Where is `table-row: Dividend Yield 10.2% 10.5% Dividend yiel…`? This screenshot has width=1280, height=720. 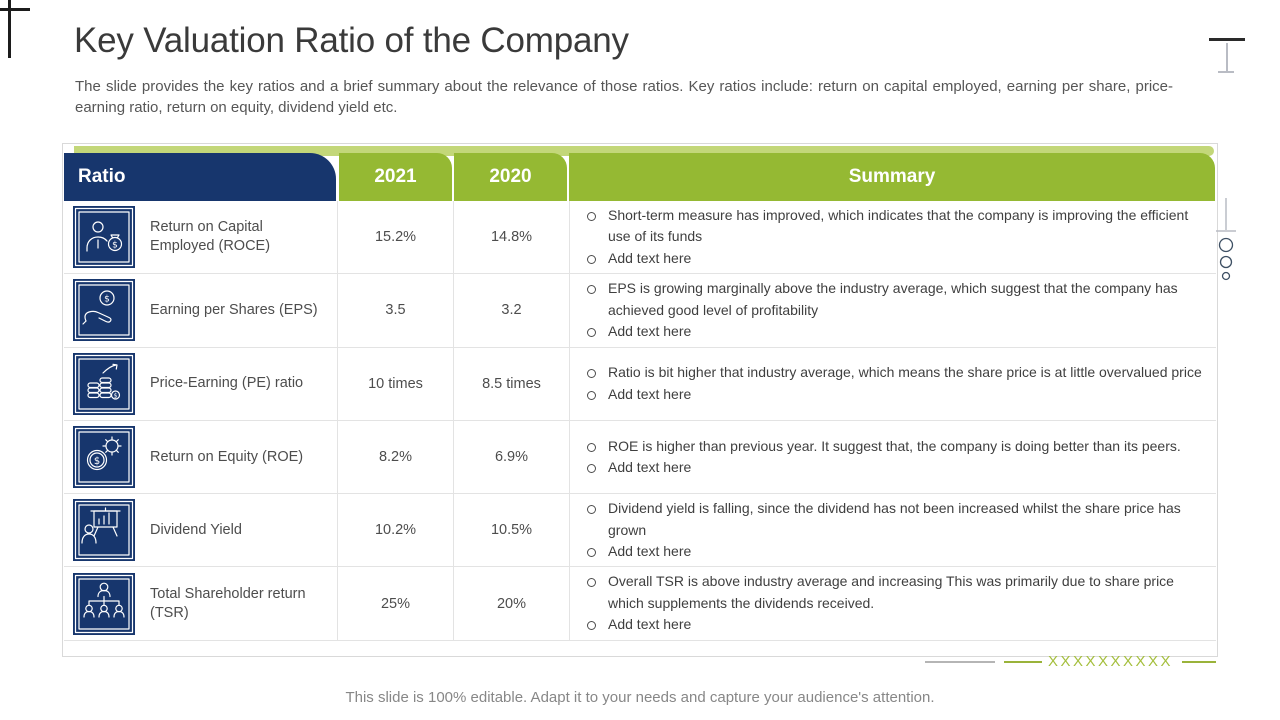 table-row: Dividend Yield 10.2% 10.5% Dividend yiel… is located at coordinates (640, 531).